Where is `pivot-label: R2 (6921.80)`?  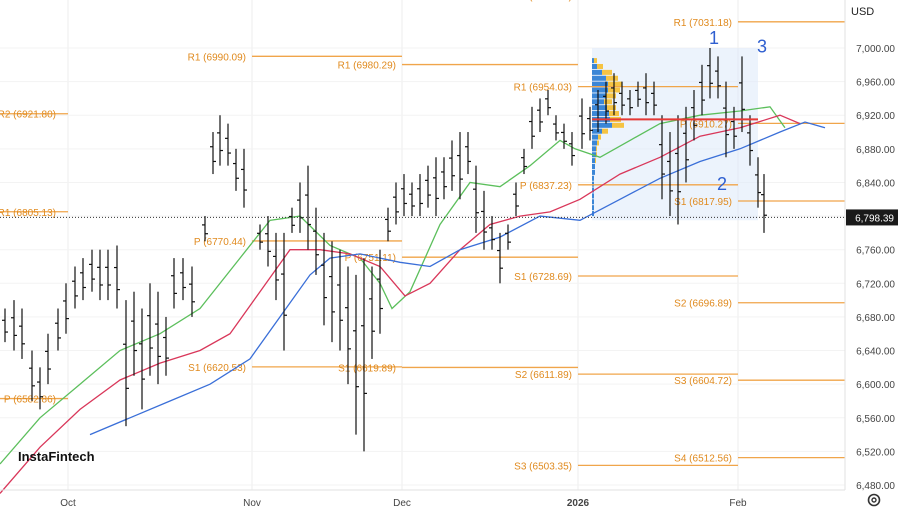
pivot-label: R2 (6921.80) is located at coordinates (28, 115).